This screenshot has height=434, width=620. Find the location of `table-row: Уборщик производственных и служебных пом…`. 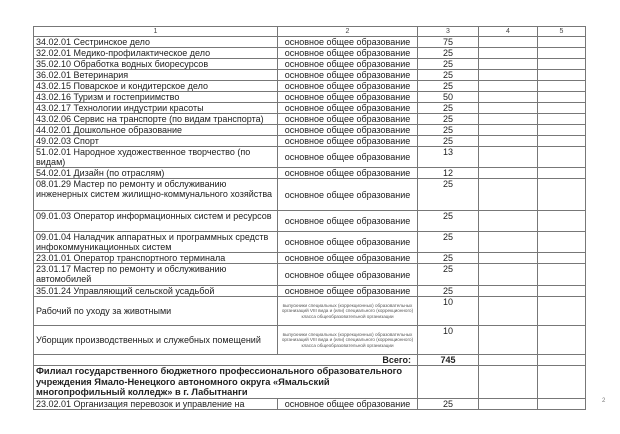

table-row: Уборщик производственных и служебных пом… is located at coordinates (309, 340).